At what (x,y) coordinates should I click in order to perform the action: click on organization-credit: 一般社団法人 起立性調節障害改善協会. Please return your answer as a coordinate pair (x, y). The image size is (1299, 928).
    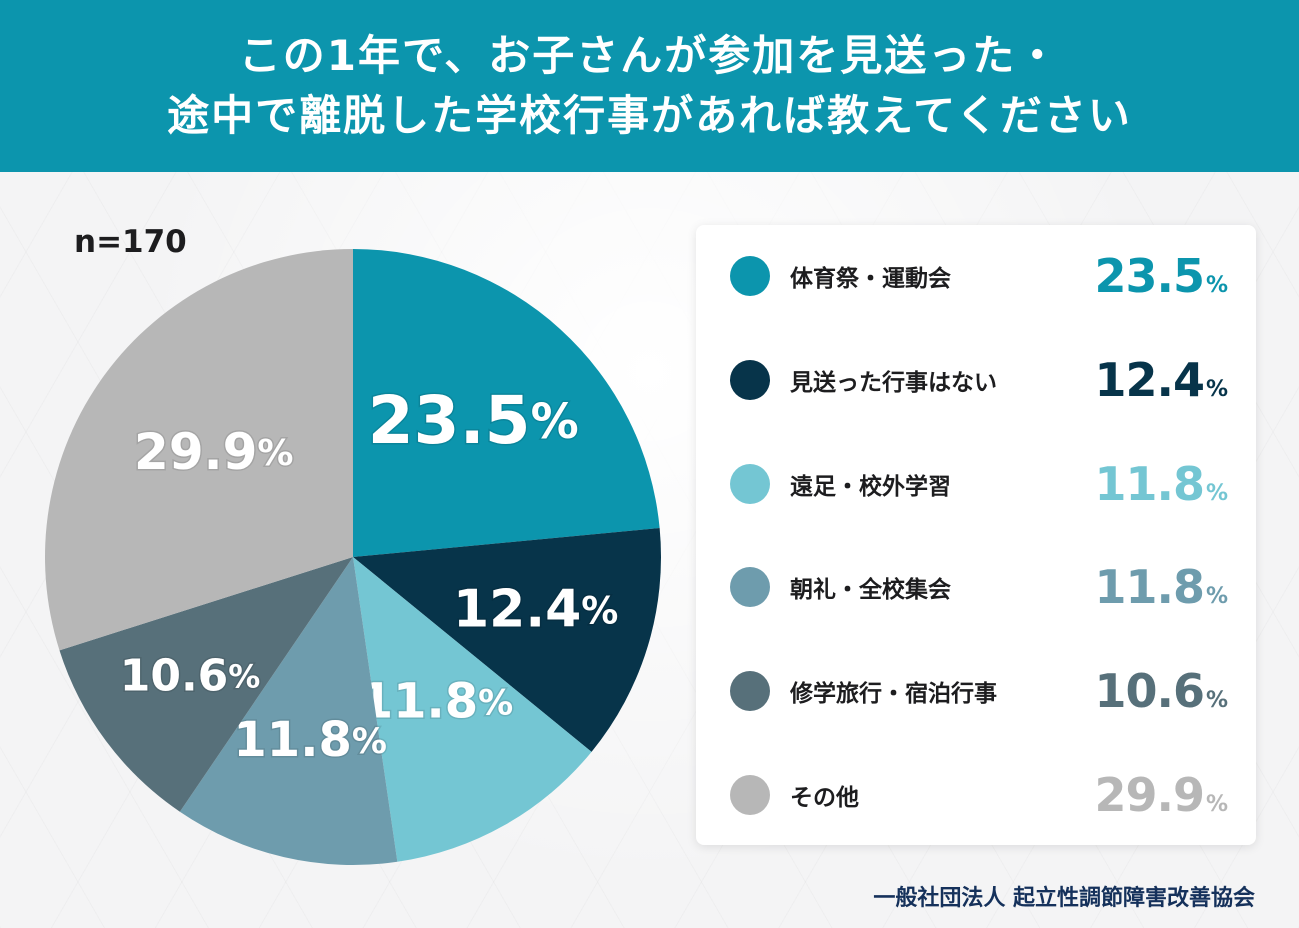
    Looking at the image, I should click on (1064, 898).